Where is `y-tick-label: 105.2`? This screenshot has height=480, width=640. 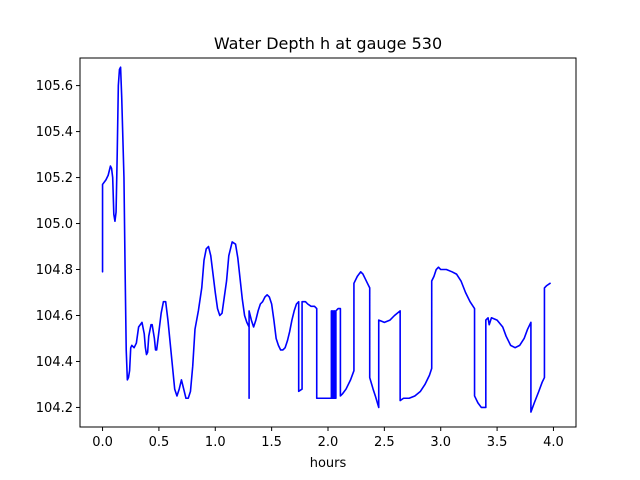 y-tick-label: 105.2 is located at coordinates (54, 178).